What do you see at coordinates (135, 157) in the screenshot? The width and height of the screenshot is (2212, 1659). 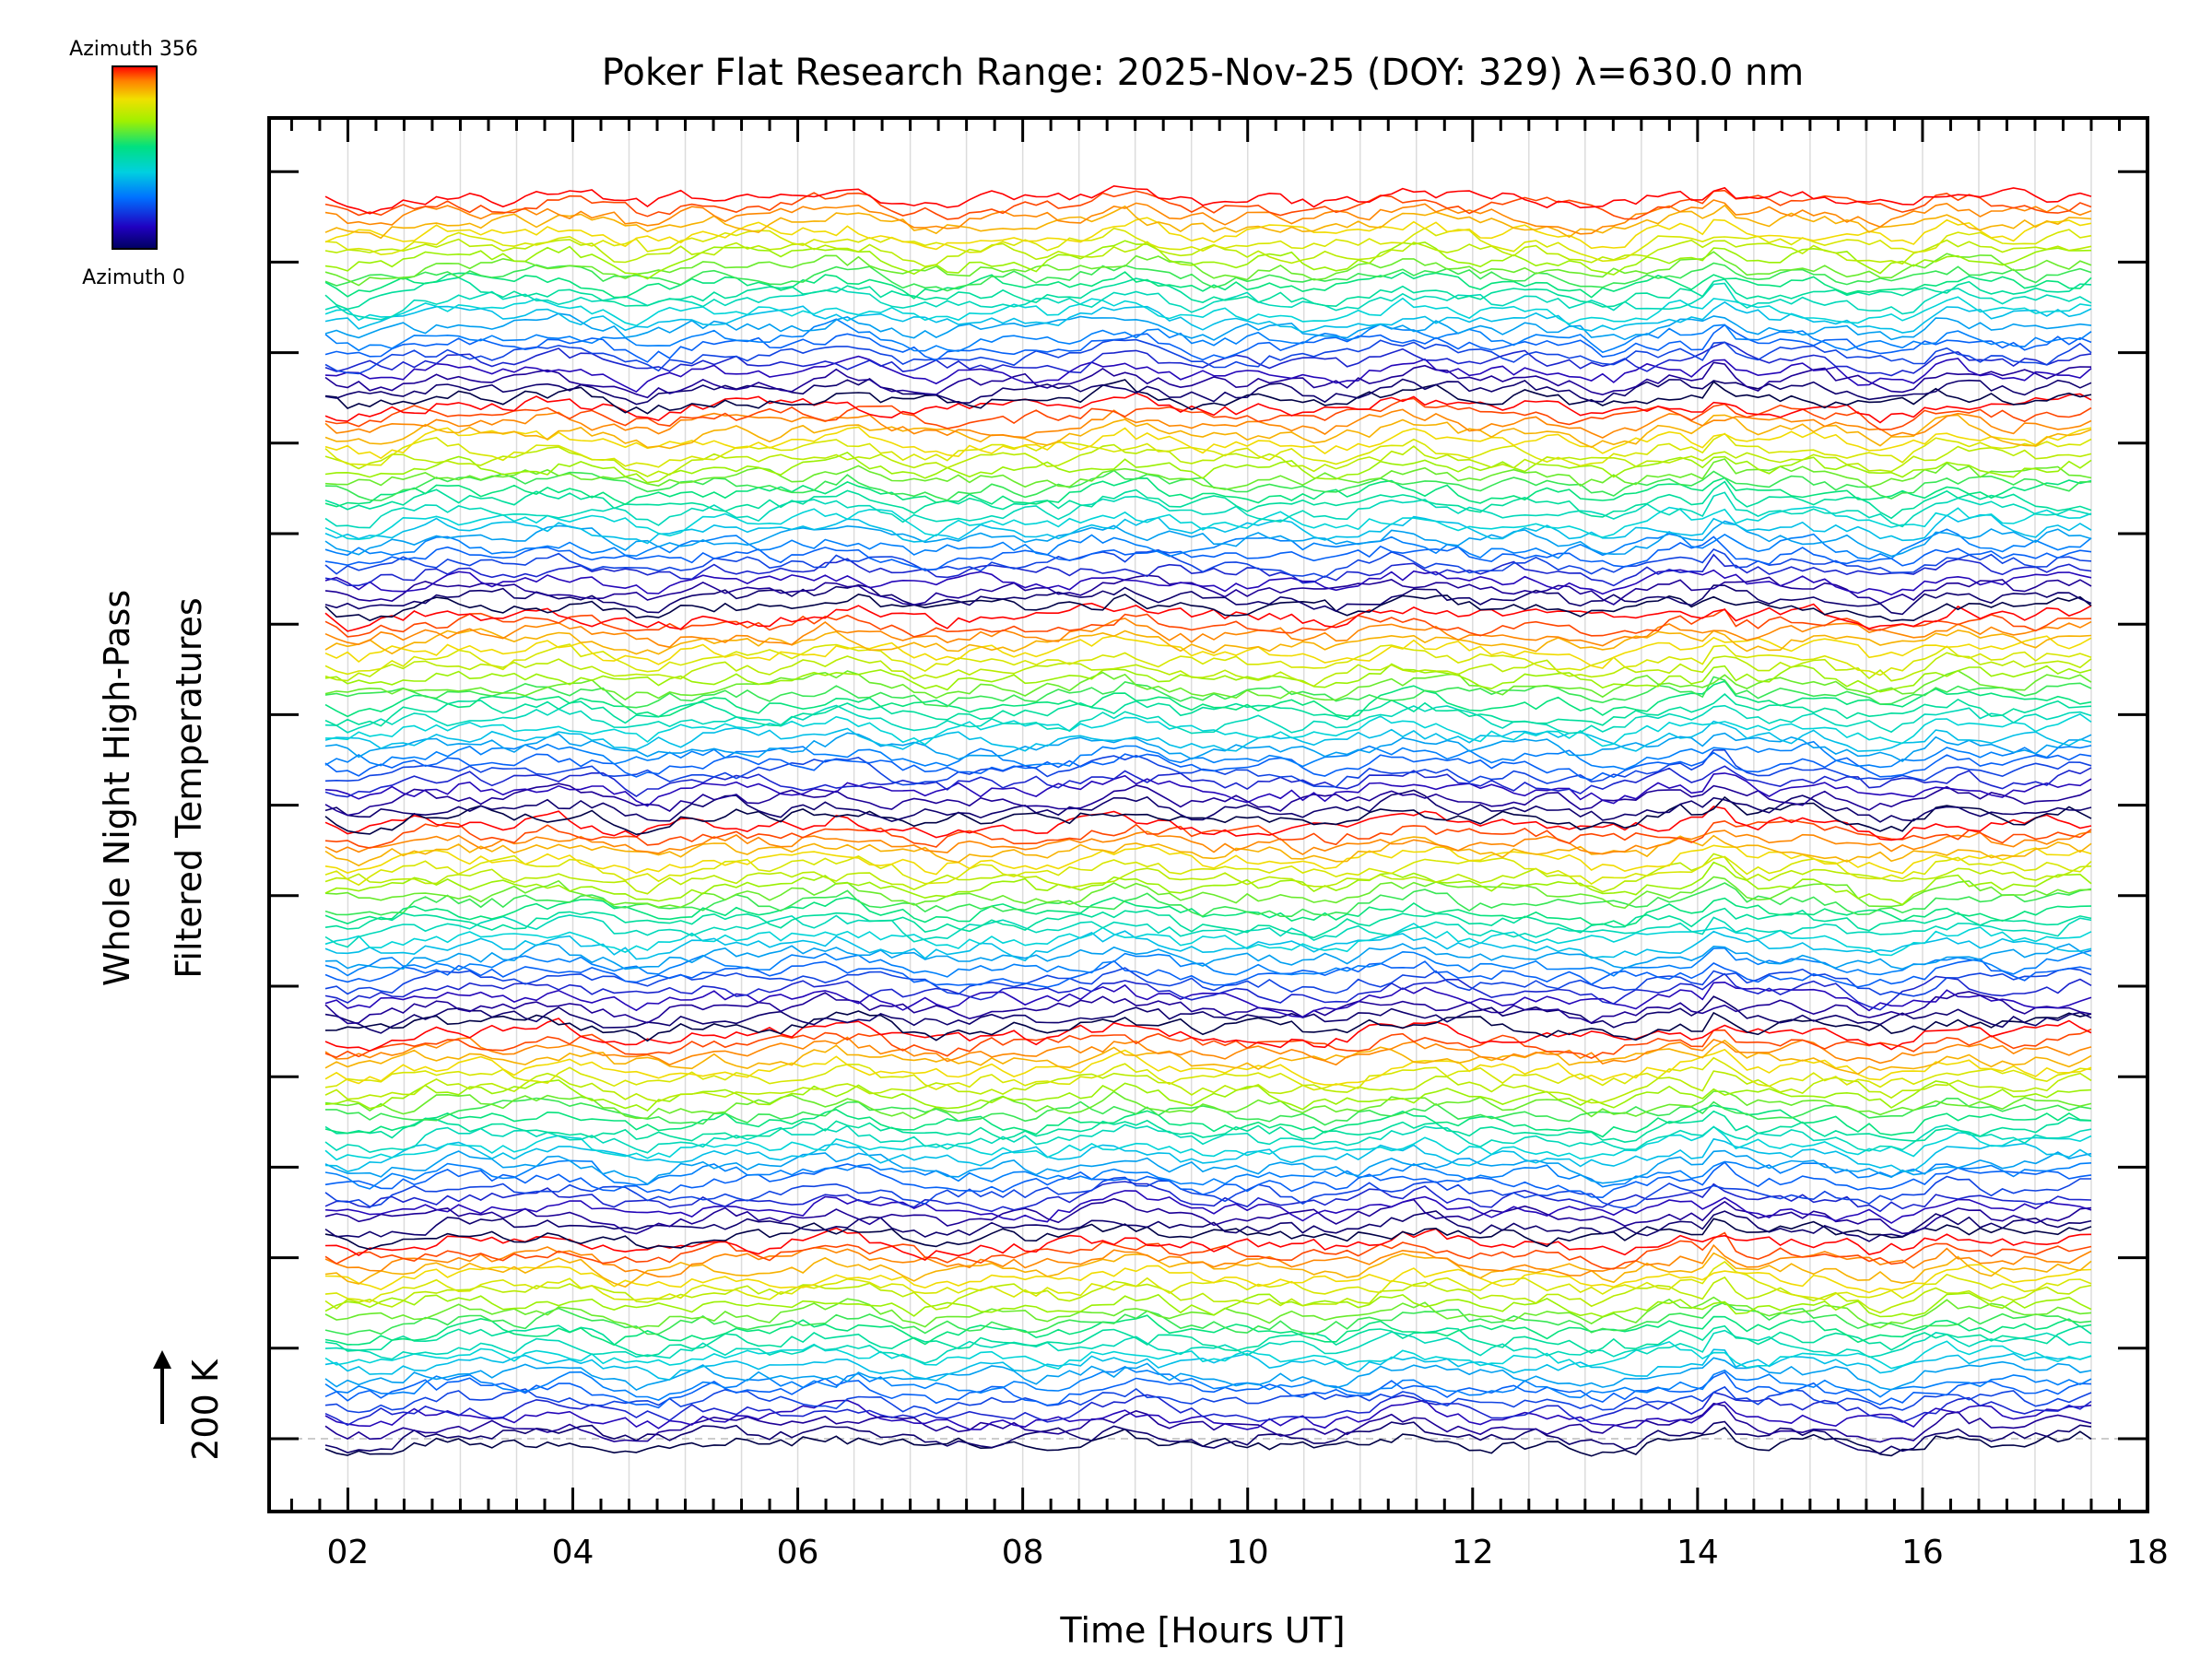 I see `colorbar` at bounding box center [135, 157].